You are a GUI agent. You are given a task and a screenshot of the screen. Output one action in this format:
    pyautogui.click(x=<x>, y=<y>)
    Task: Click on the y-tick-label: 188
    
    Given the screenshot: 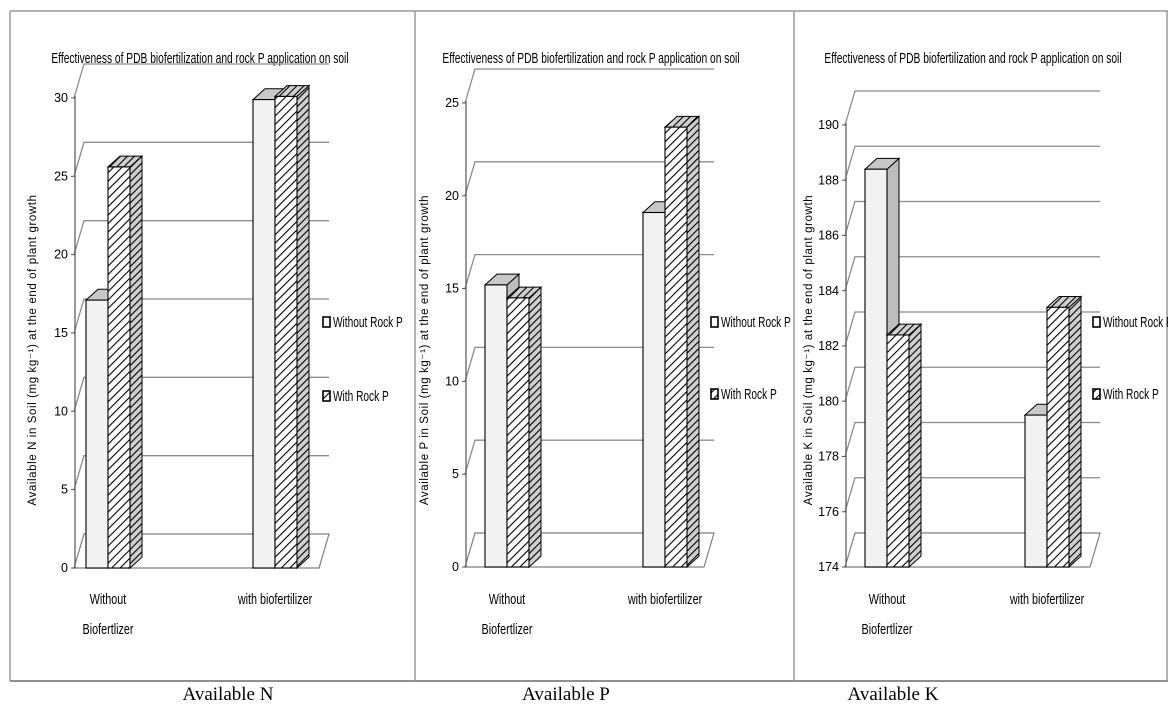 What is the action you would take?
    pyautogui.click(x=828, y=180)
    